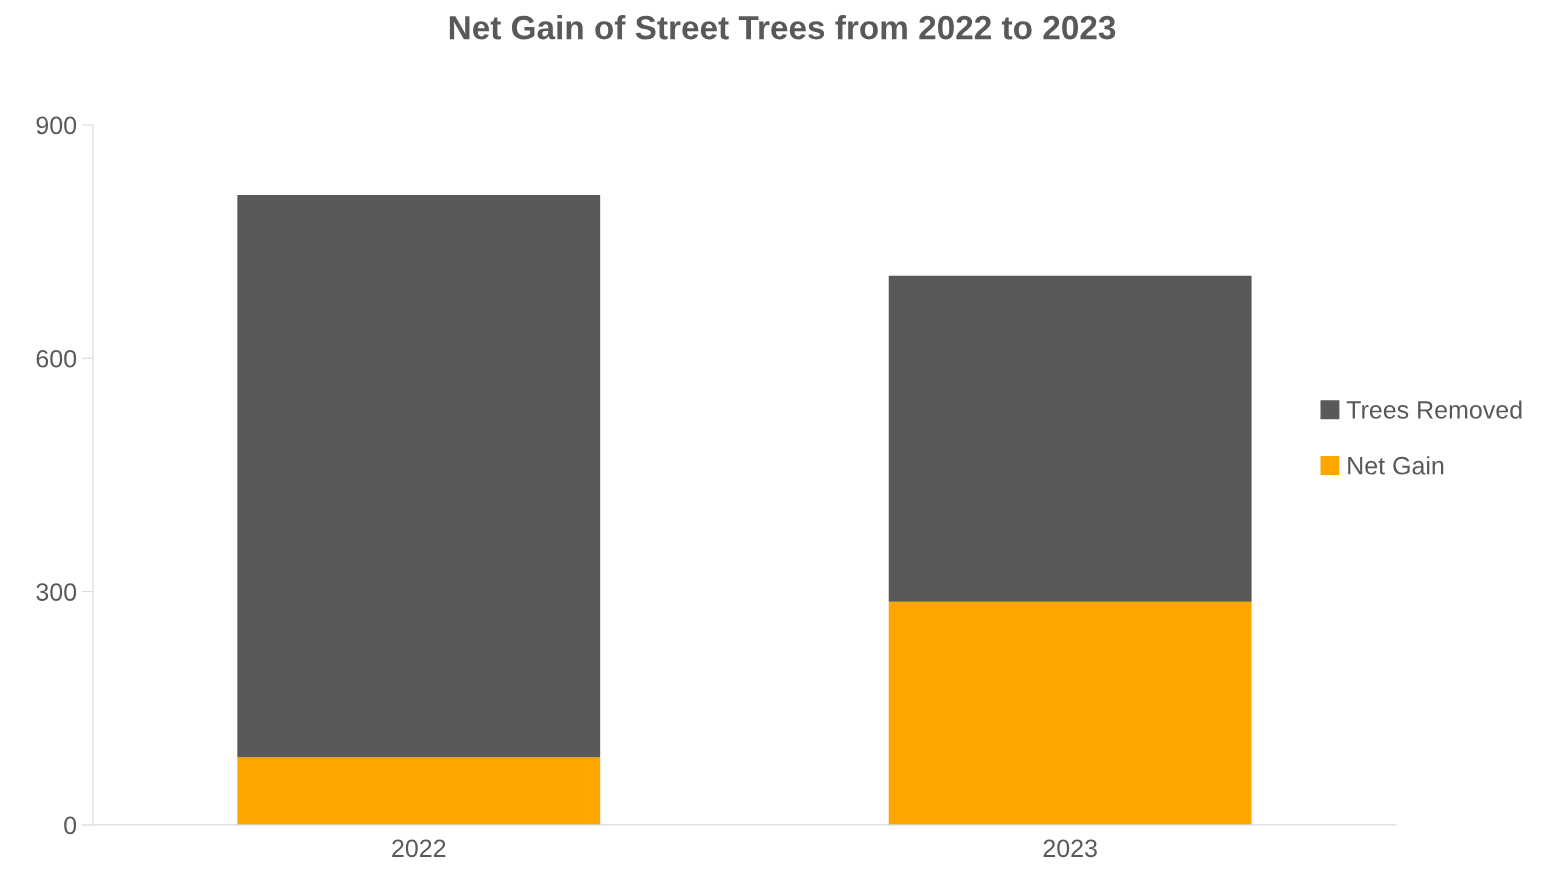  Describe the element at coordinates (1396, 465) in the screenshot. I see `legend-label: Net Gain` at that location.